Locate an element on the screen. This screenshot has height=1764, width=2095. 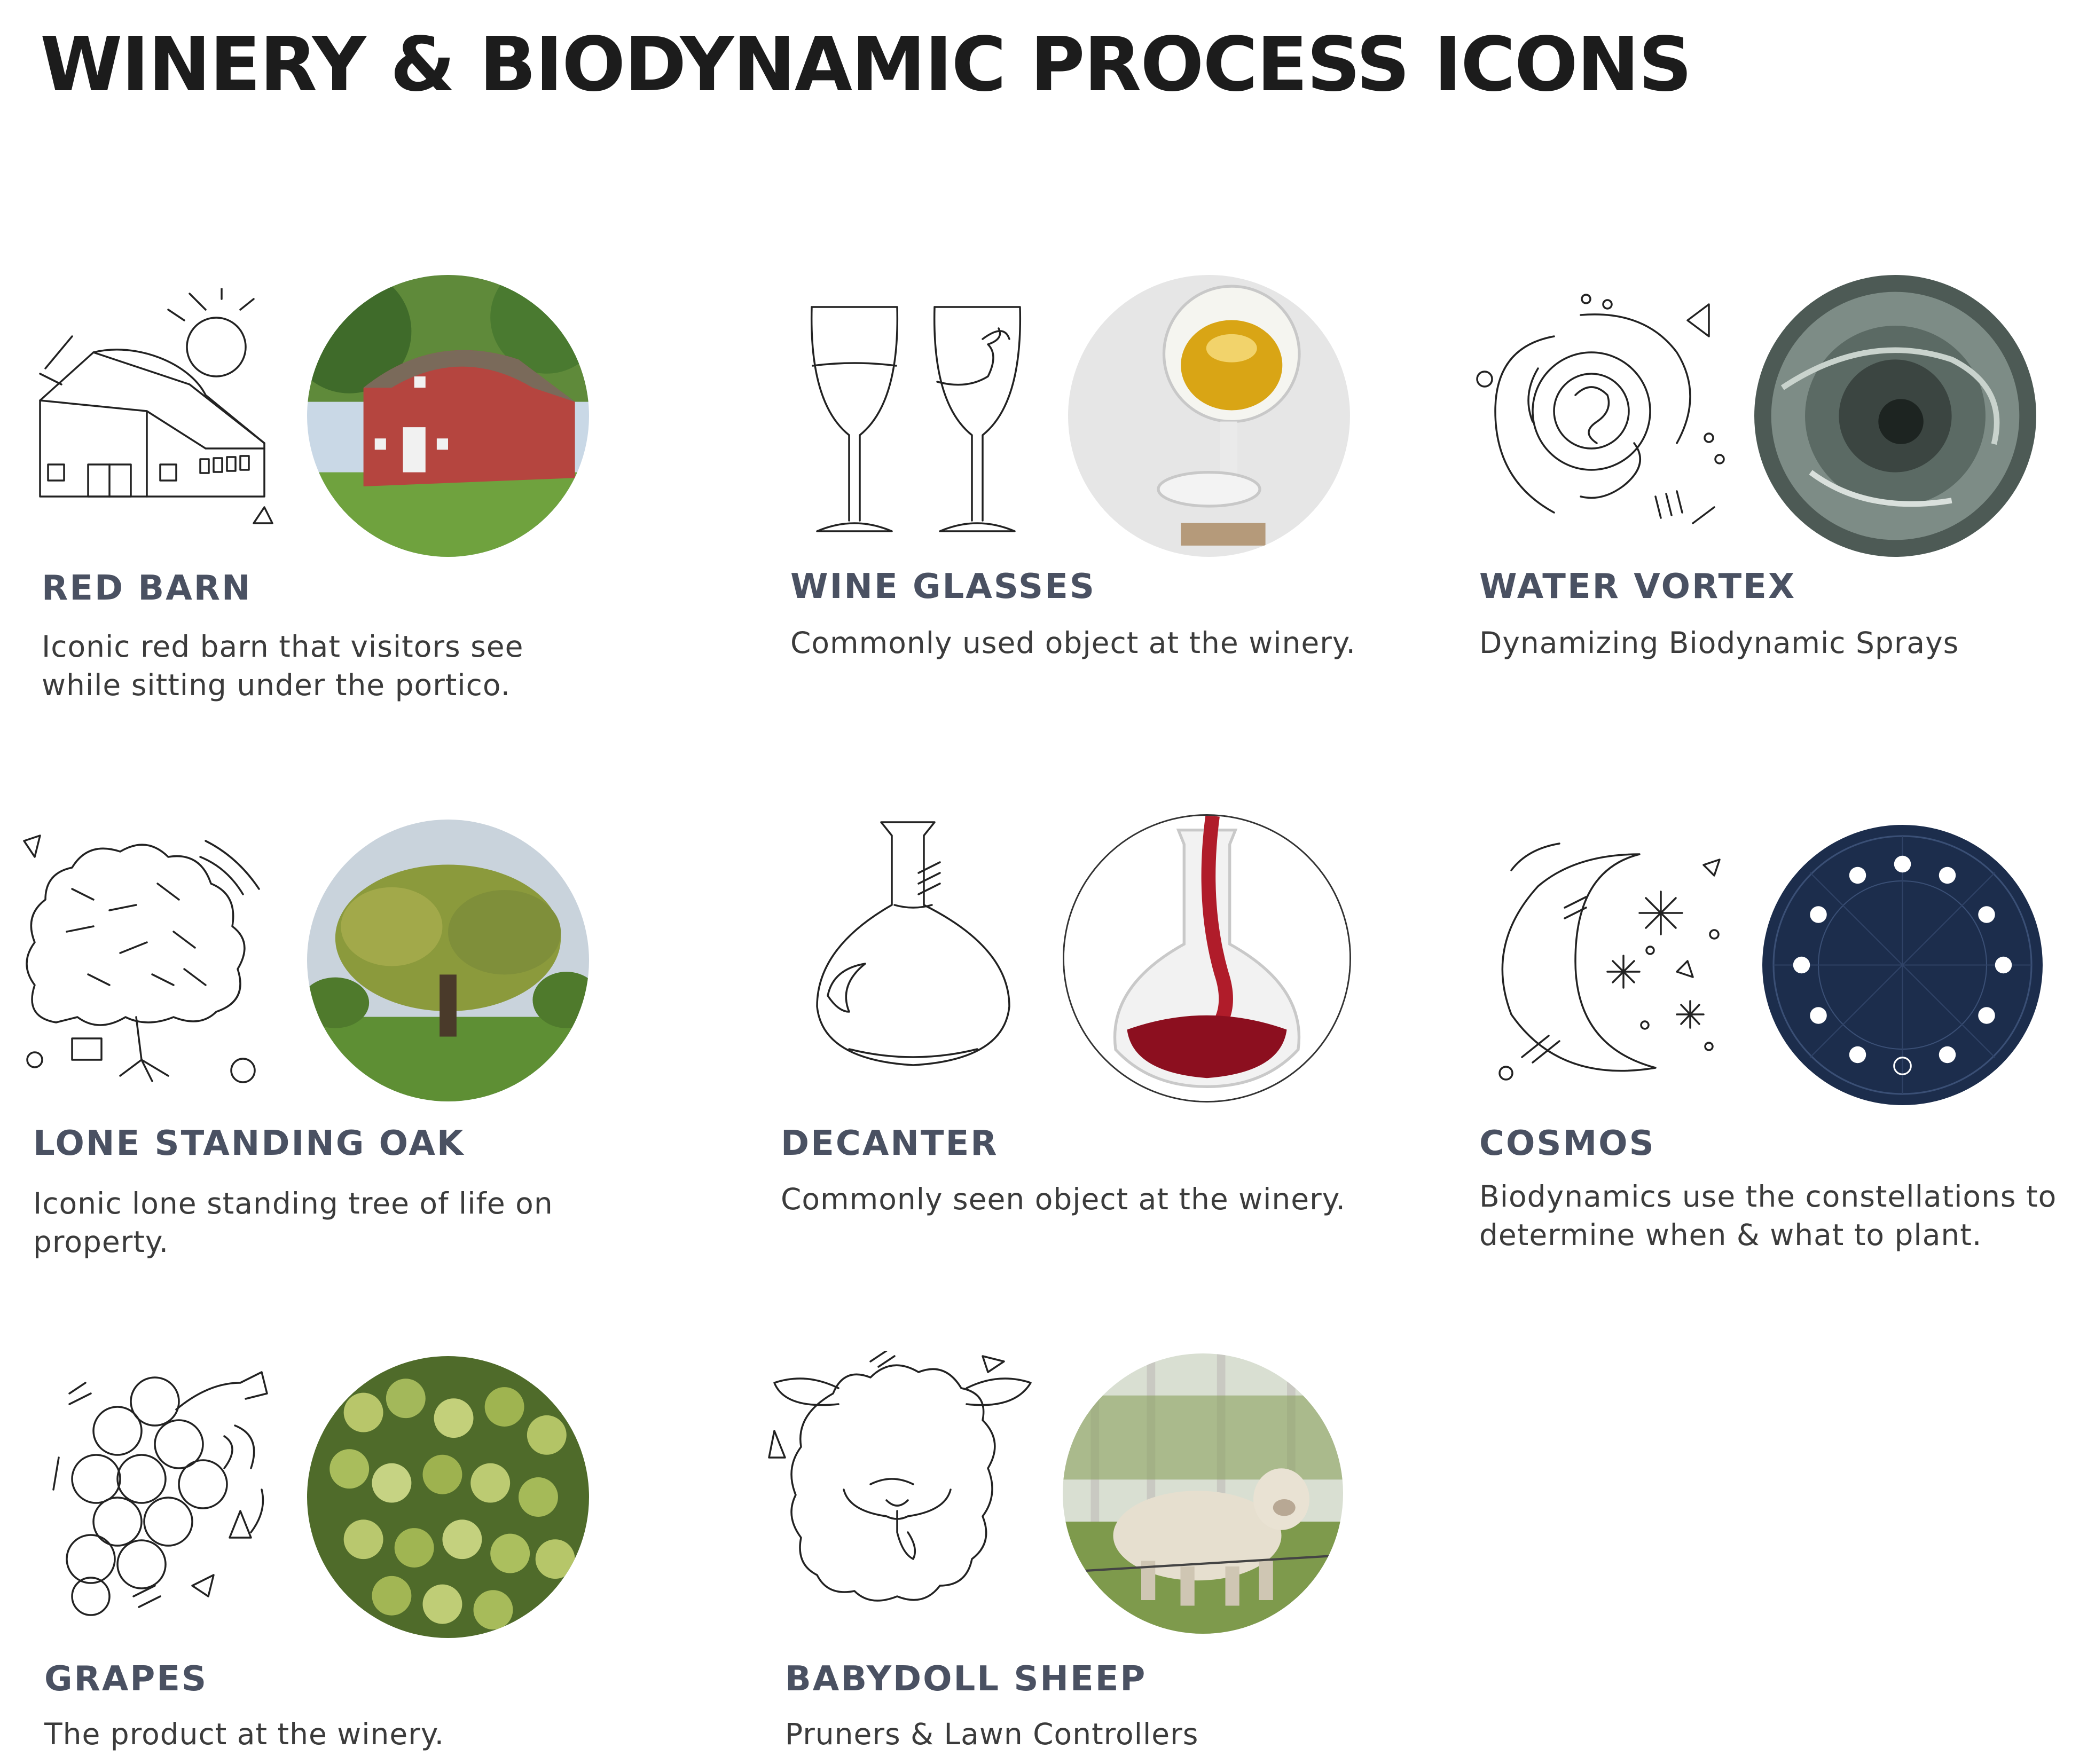
oak-tree-icon is located at coordinates (149, 958).